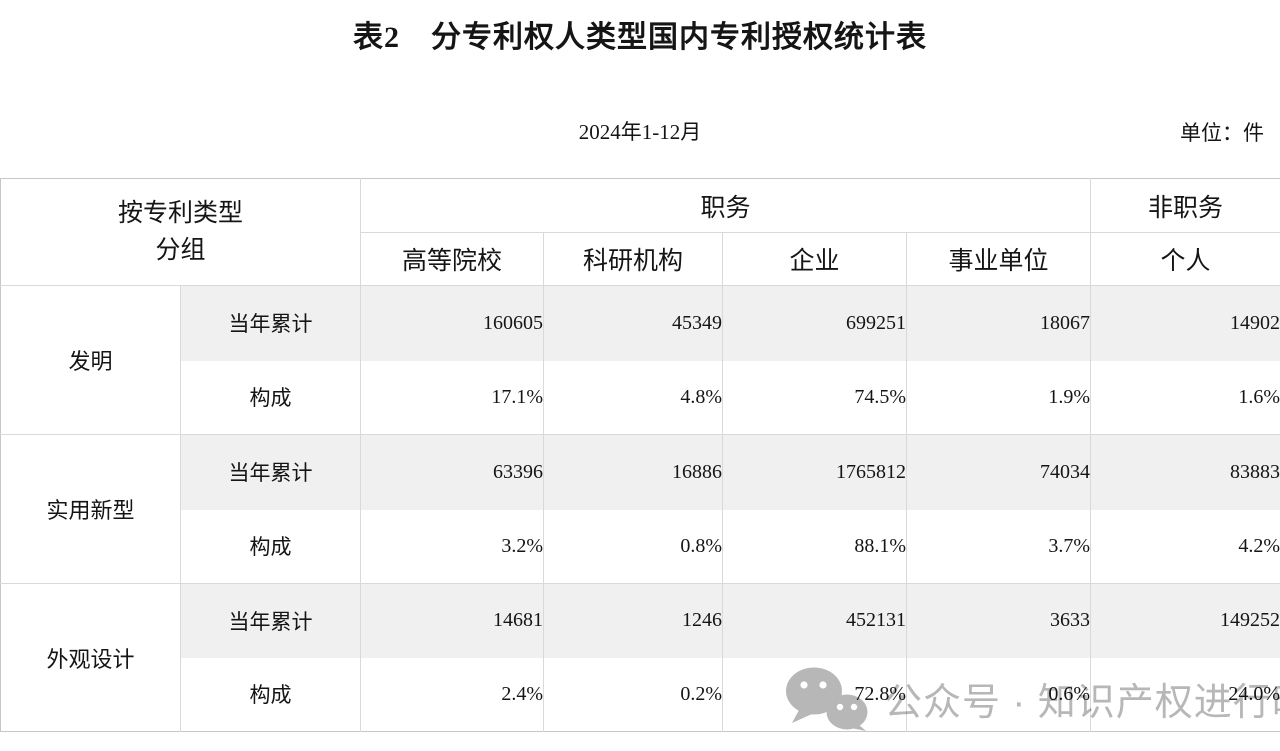  I want to click on row-group-utility-model: 实用新型, so click(90, 509).